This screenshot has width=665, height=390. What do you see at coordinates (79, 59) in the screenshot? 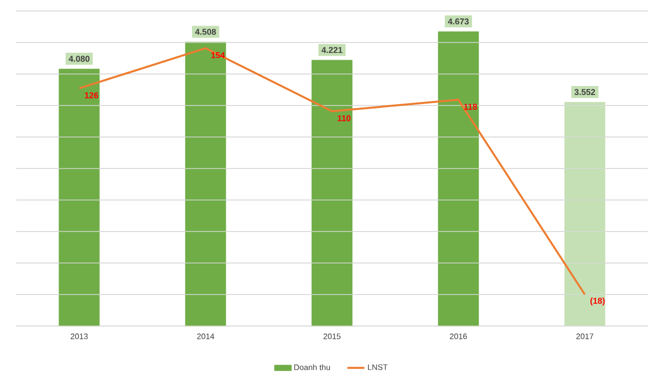
I see `data-label: 4.080` at bounding box center [79, 59].